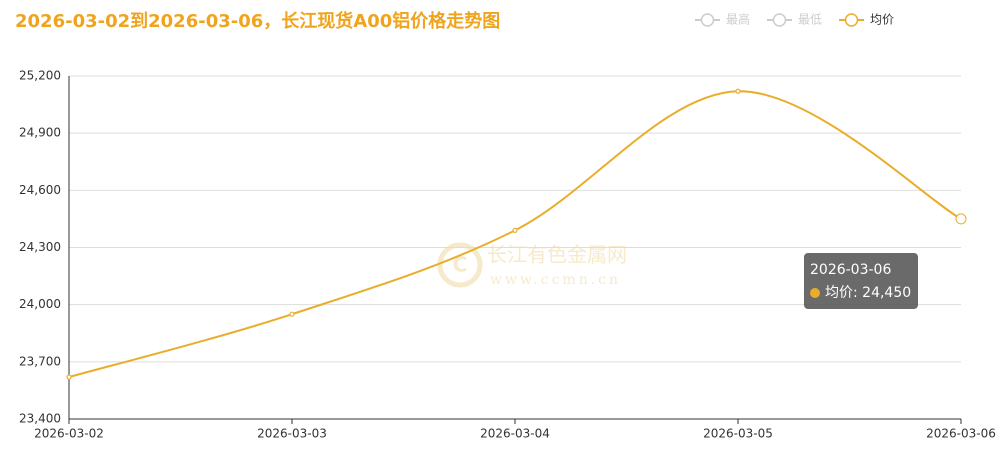 This screenshot has width=1007, height=455. What do you see at coordinates (738, 434) in the screenshot?
I see `x-tick-label: 2026-03-05` at bounding box center [738, 434].